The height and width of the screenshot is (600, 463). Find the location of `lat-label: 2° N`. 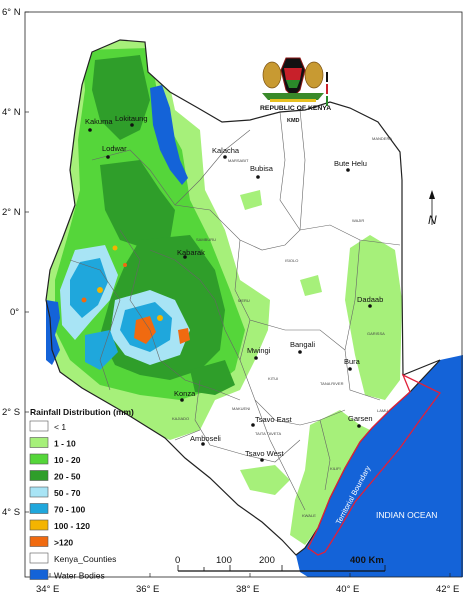

lat-label: 2° N is located at coordinates (11, 212).